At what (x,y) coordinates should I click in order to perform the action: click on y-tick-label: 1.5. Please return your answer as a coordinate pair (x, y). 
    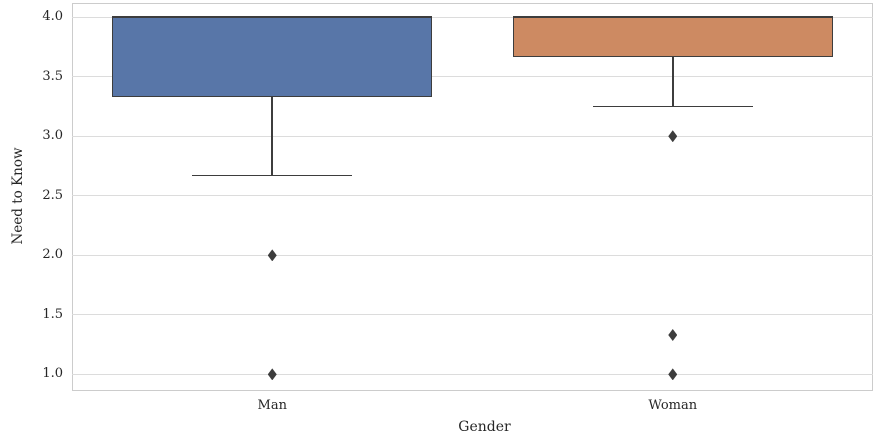
    Looking at the image, I should click on (52, 314).